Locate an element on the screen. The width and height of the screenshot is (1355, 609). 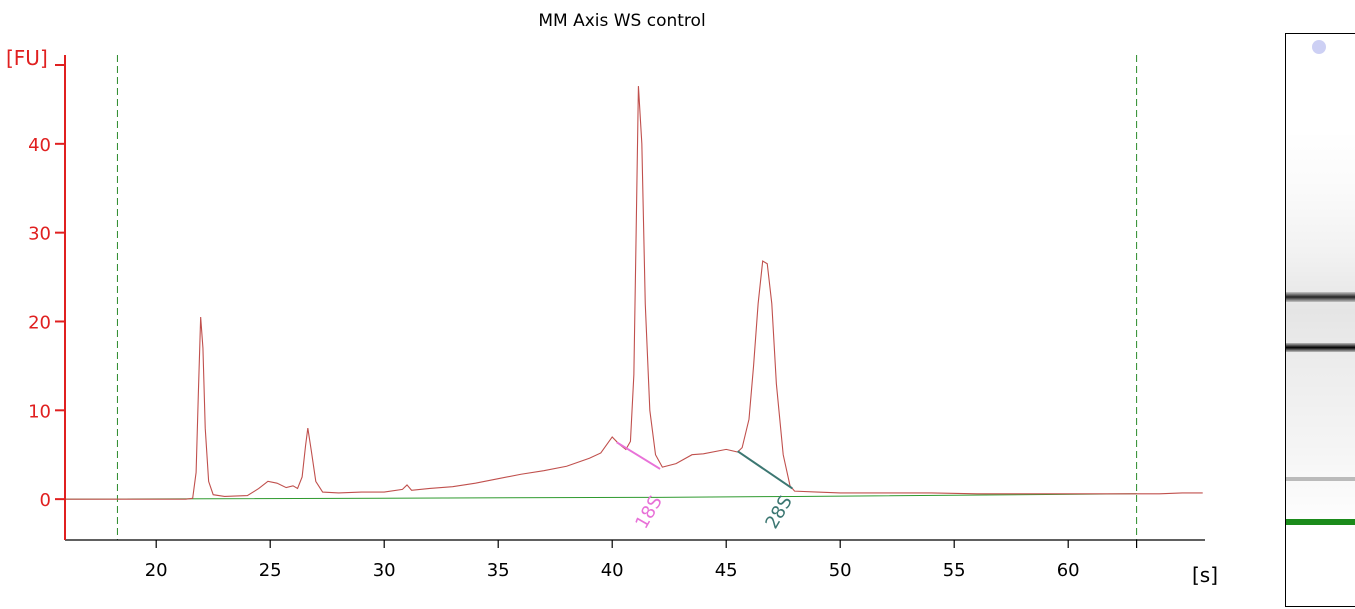
y-tick-label-20: 20 is located at coordinates (39, 322).